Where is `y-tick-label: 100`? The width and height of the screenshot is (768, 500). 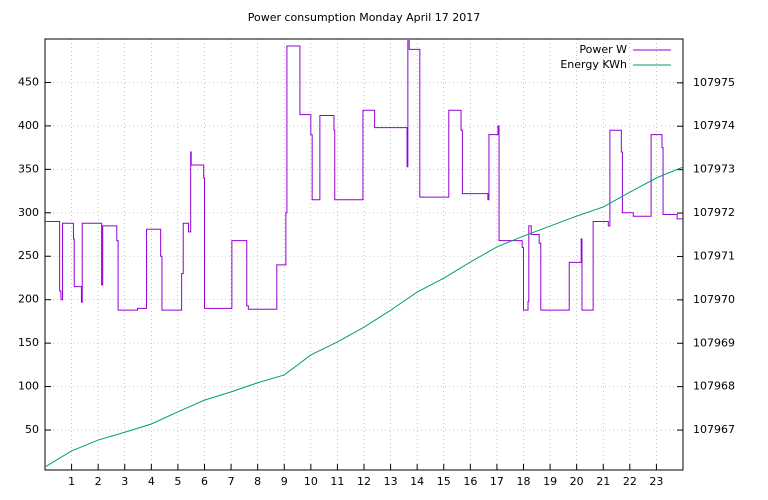 y-tick-label: 100 is located at coordinates (28, 386).